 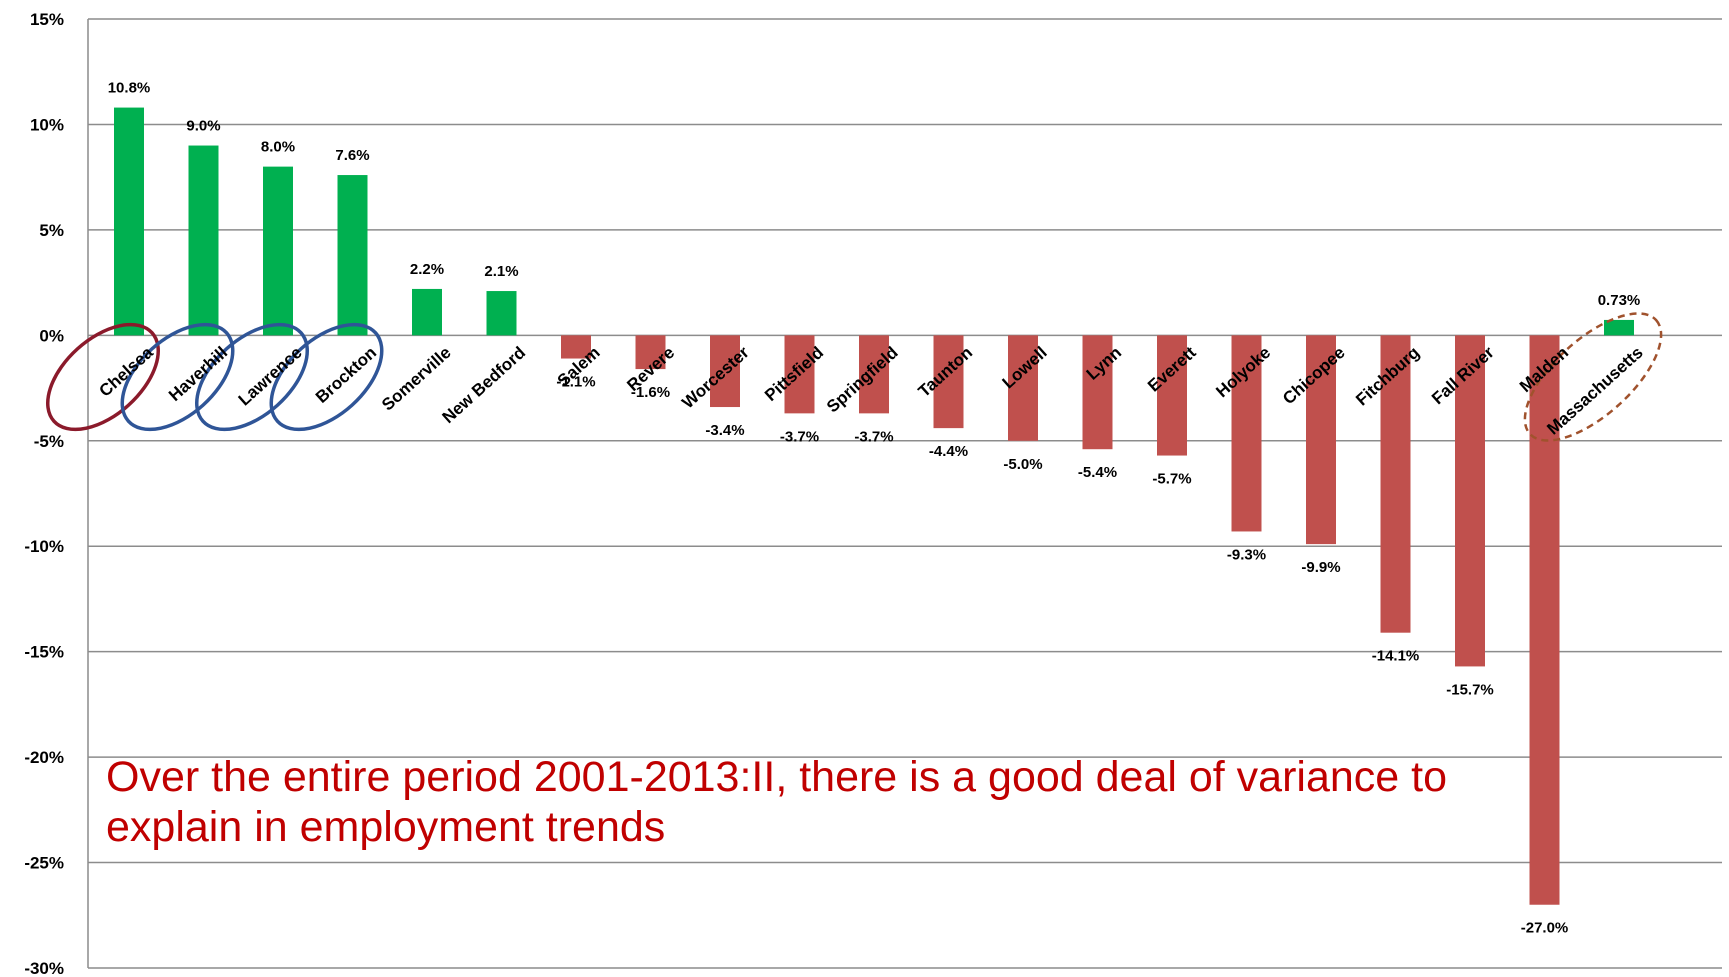 I want to click on y-tick-label: -20%, so click(x=44, y=757).